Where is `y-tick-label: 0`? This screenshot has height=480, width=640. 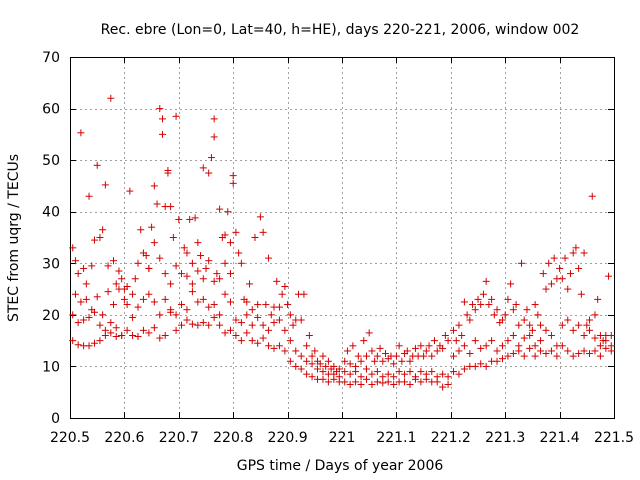
y-tick-label: 0 is located at coordinates (55, 419).